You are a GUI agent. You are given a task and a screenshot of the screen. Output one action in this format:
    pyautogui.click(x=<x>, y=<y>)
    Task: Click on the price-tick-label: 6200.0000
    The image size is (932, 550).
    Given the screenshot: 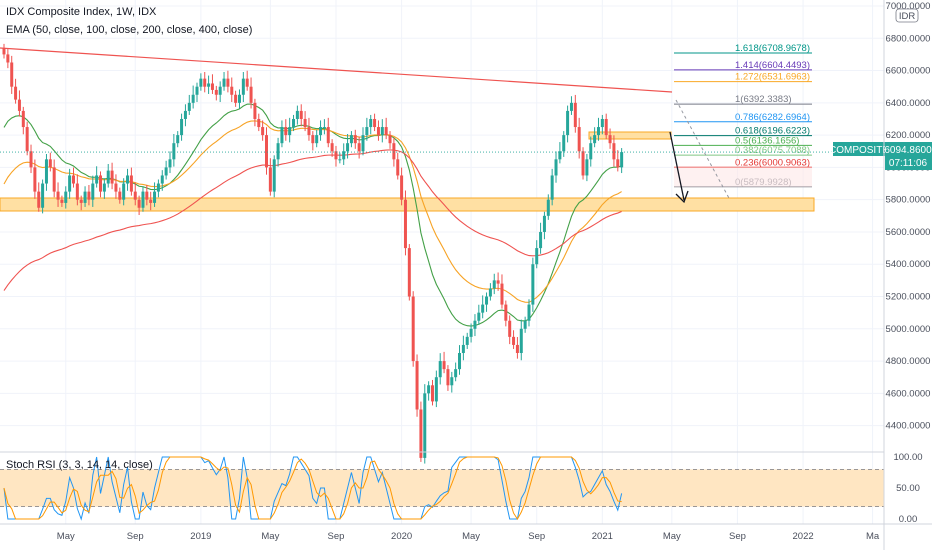 What is the action you would take?
    pyautogui.click(x=908, y=135)
    